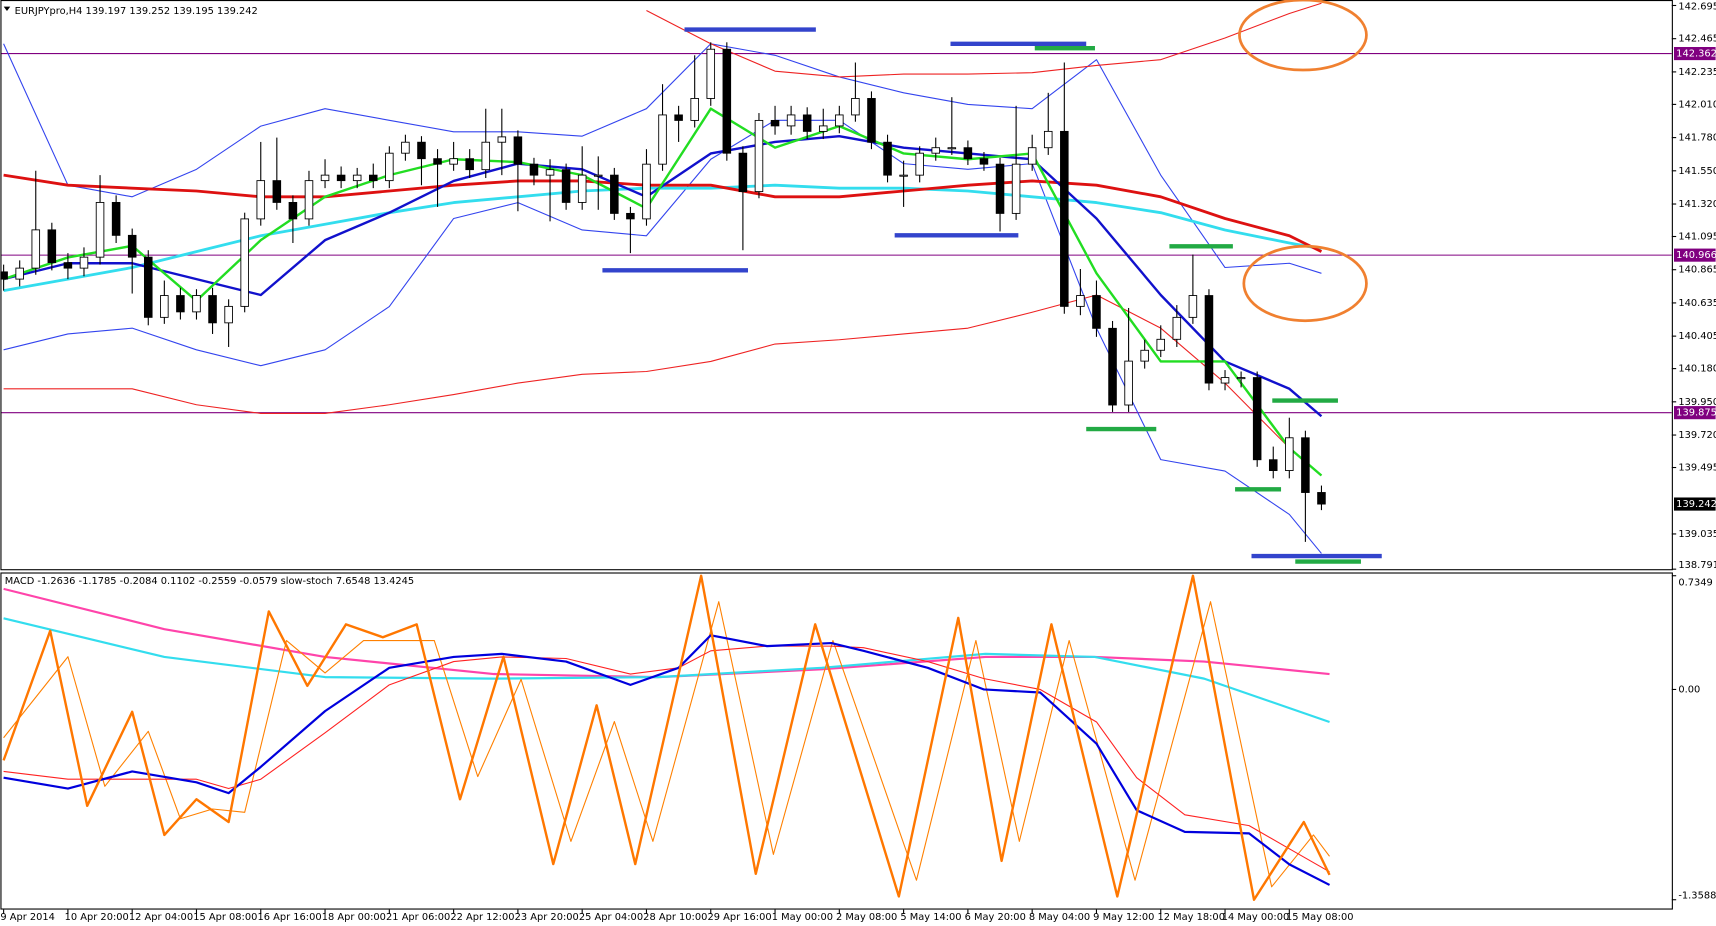 This screenshot has height=926, width=1716. What do you see at coordinates (675, 917) in the screenshot?
I see `x-tick-label: 28 Apr 10:00` at bounding box center [675, 917].